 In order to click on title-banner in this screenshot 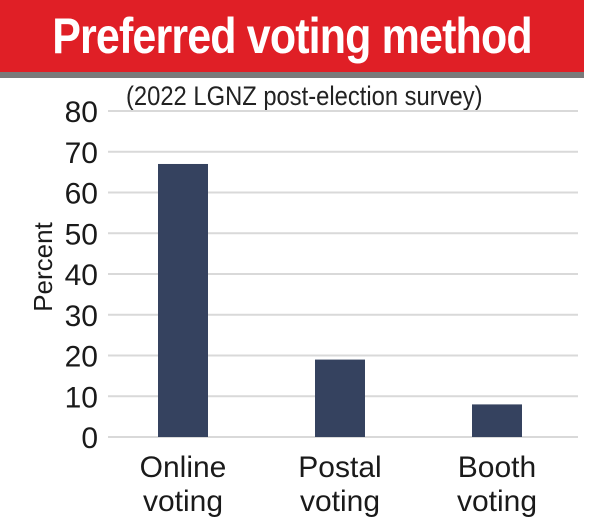, I will do `click(292, 36)`.